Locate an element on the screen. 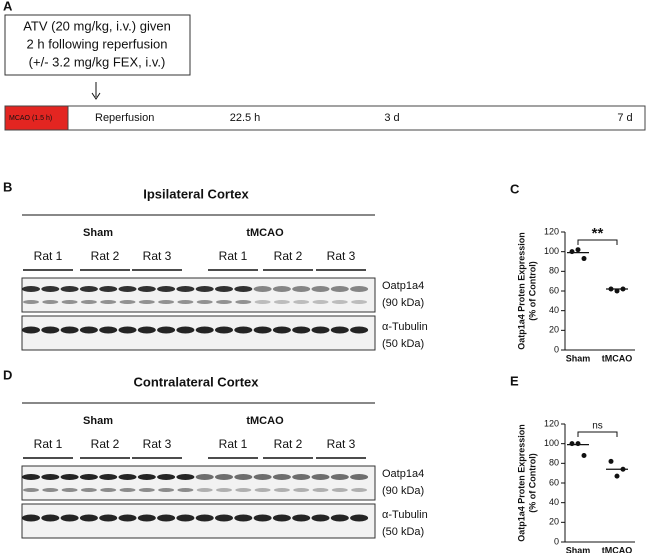  group-label: Sham is located at coordinates (98, 421).